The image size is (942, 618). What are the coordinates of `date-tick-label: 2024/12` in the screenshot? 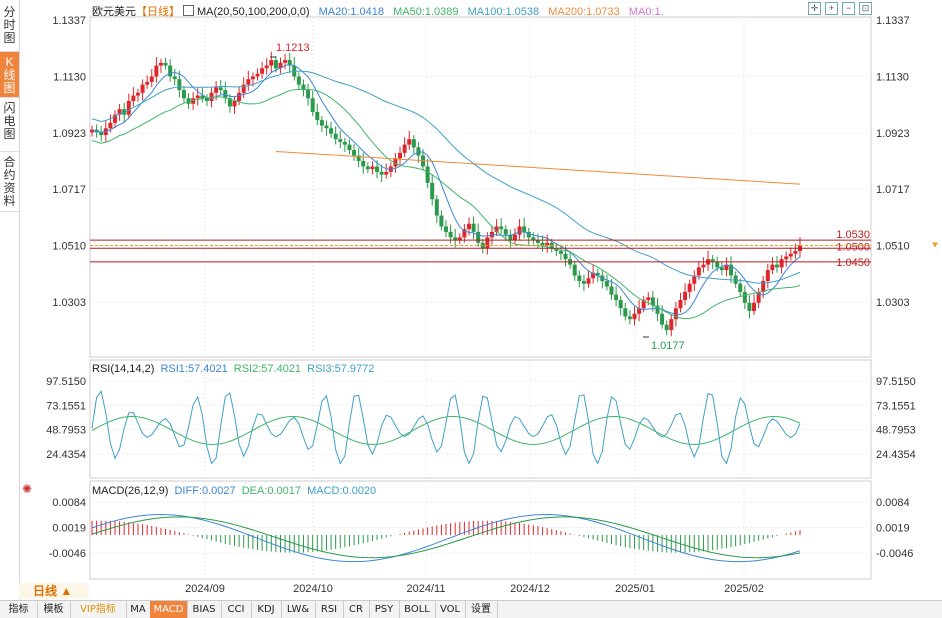 It's located at (530, 589).